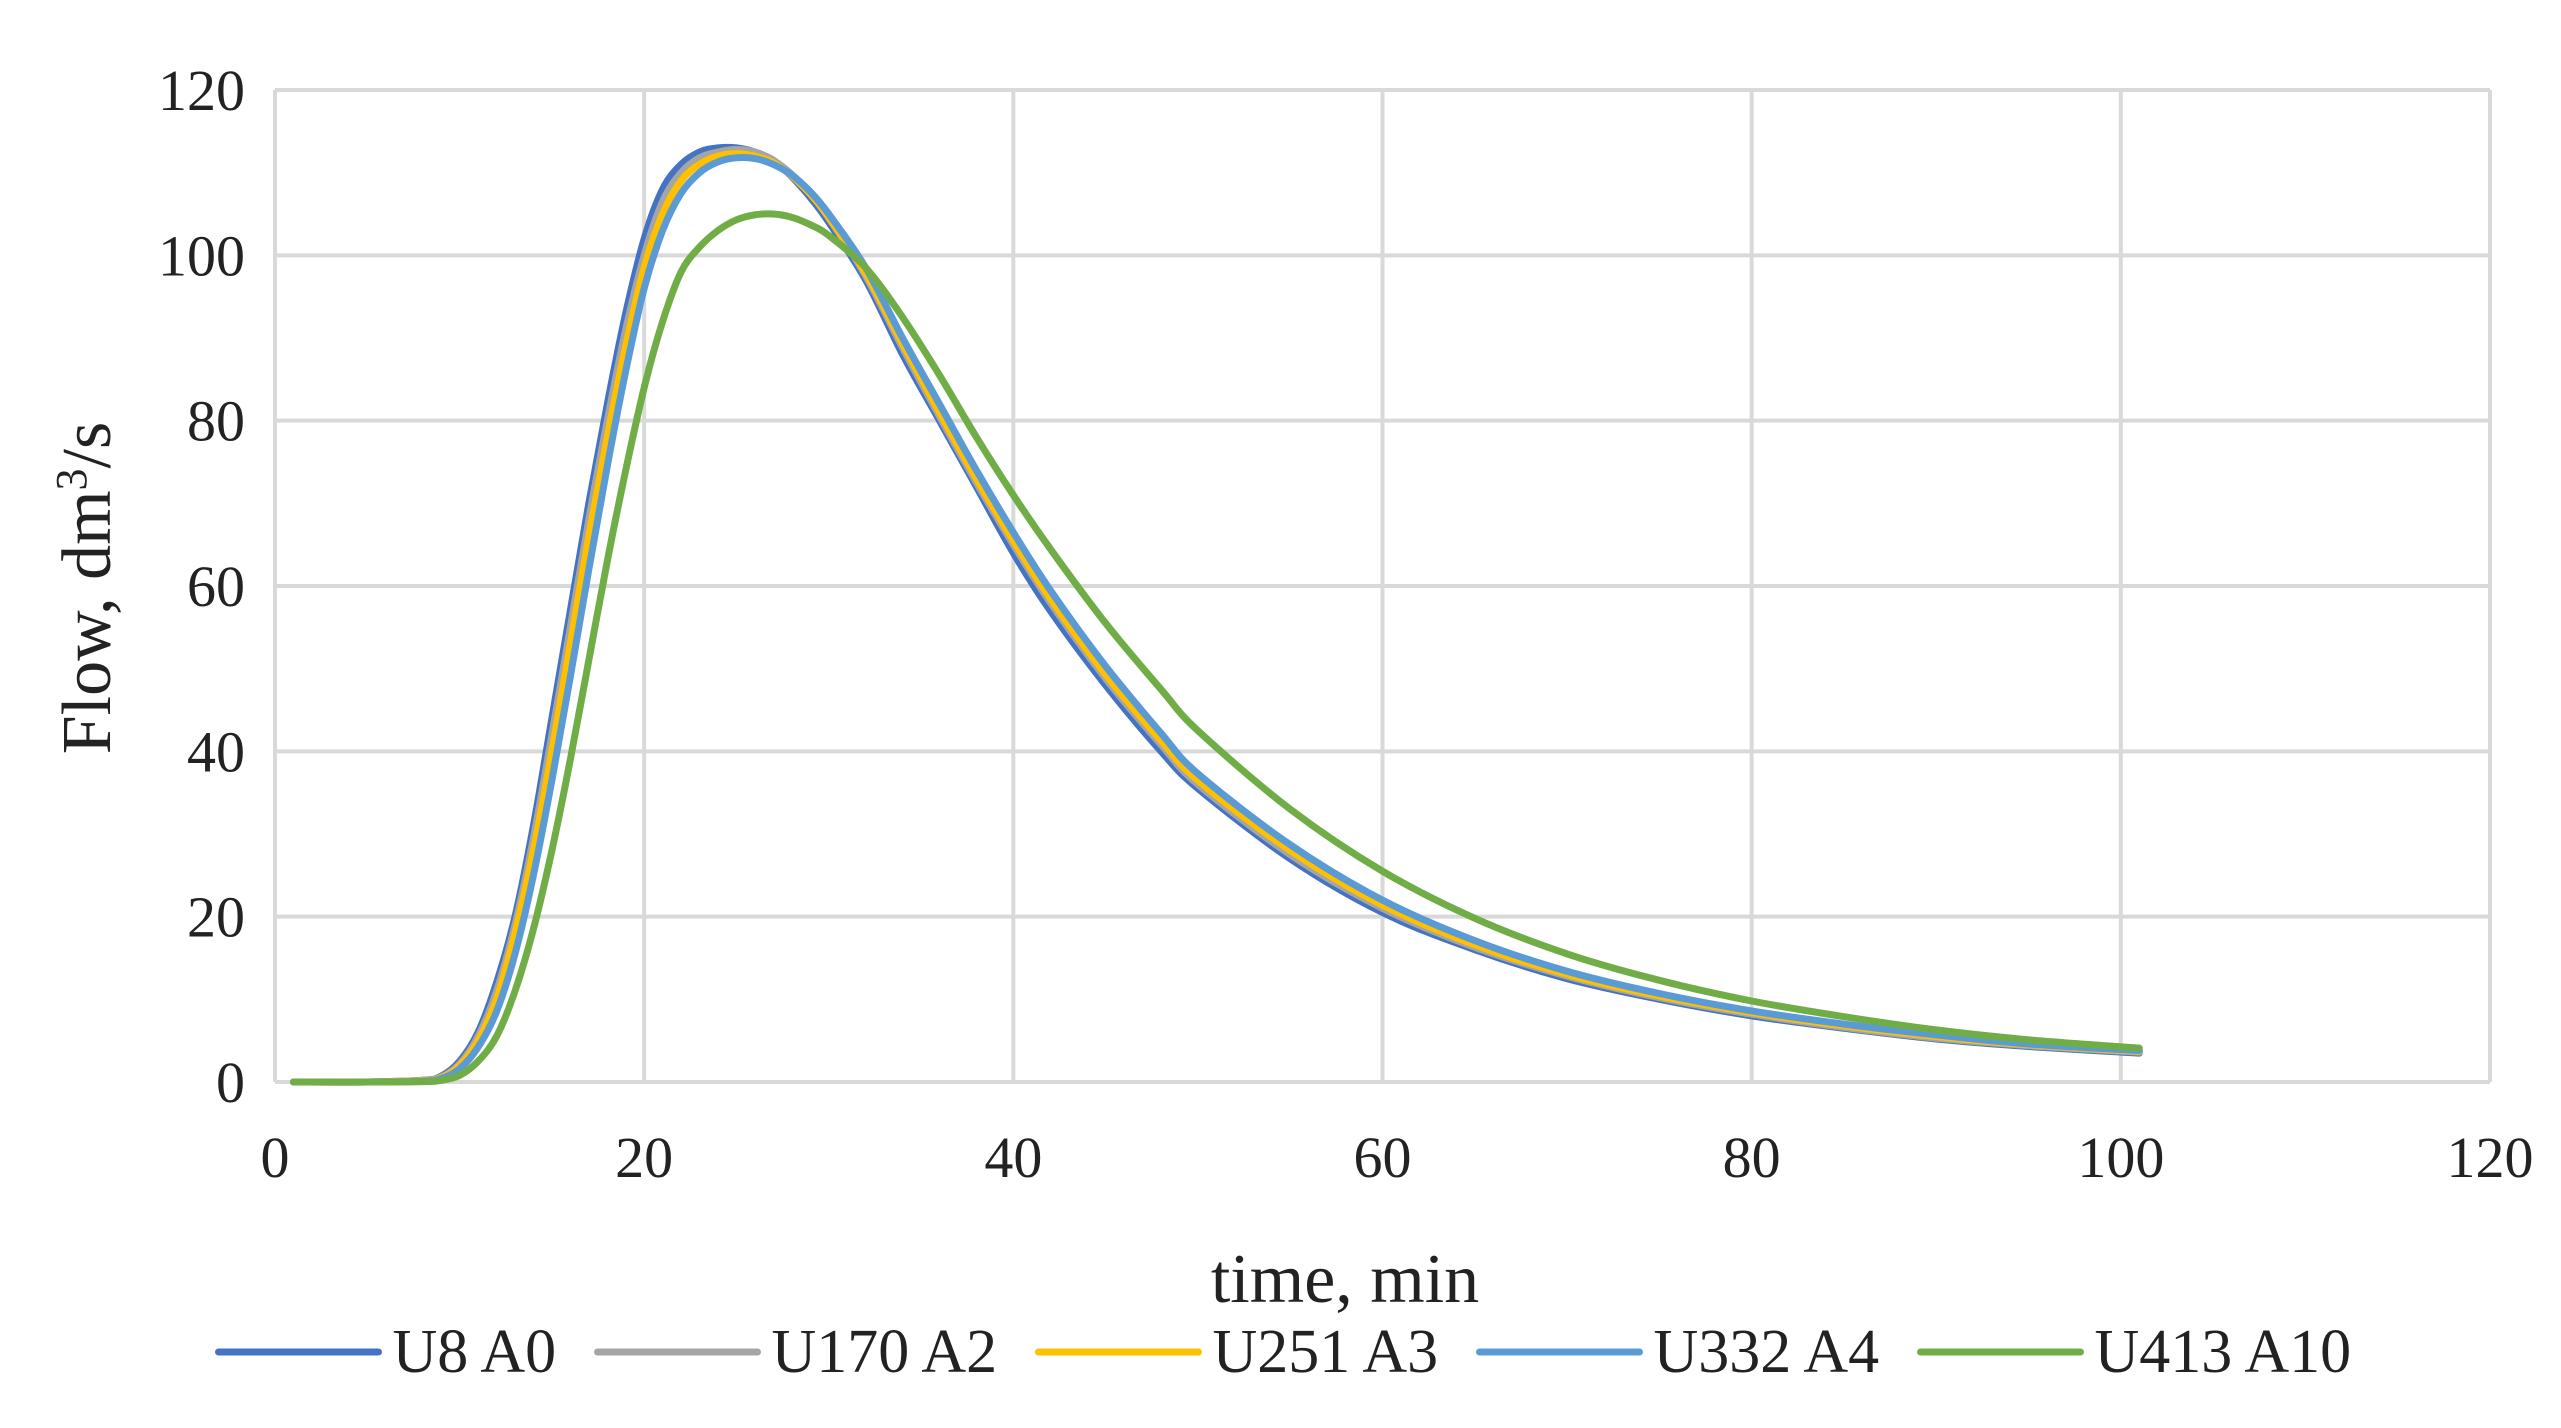 The width and height of the screenshot is (2561, 1428). I want to click on y-tick-label-6: 120, so click(201, 90).